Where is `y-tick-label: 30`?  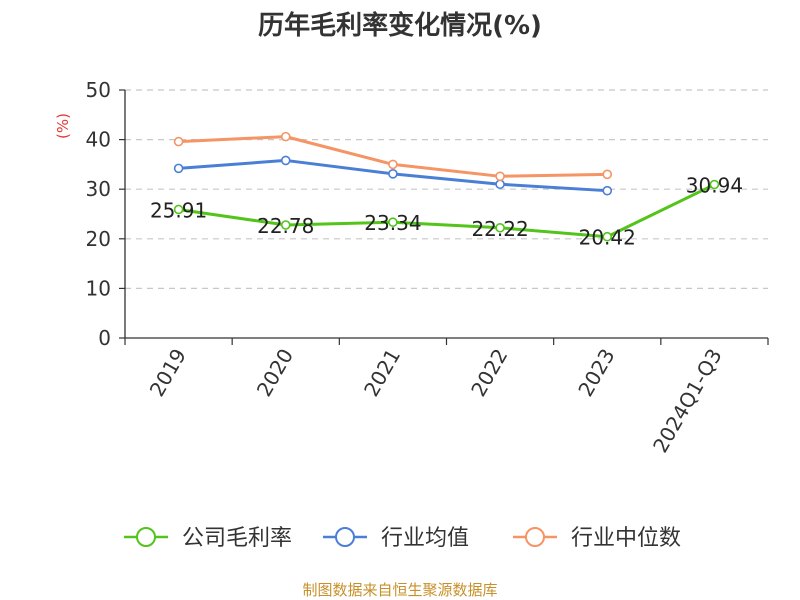 y-tick-label: 30 is located at coordinates (98, 189).